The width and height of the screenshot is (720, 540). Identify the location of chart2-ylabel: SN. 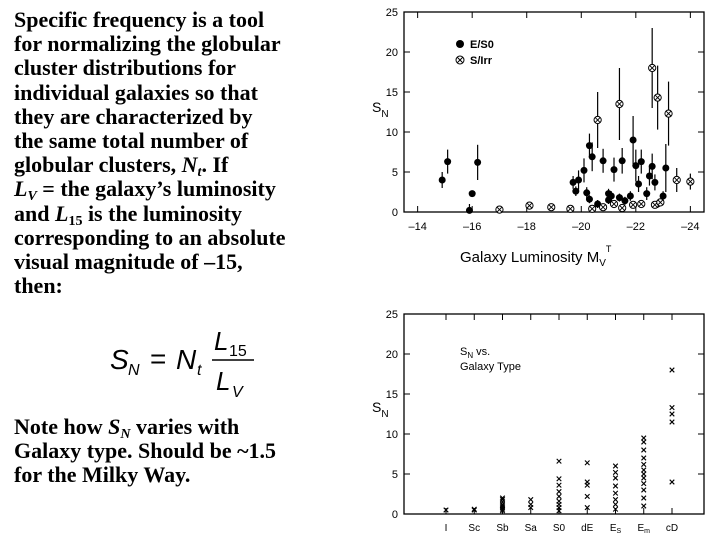
(380, 409).